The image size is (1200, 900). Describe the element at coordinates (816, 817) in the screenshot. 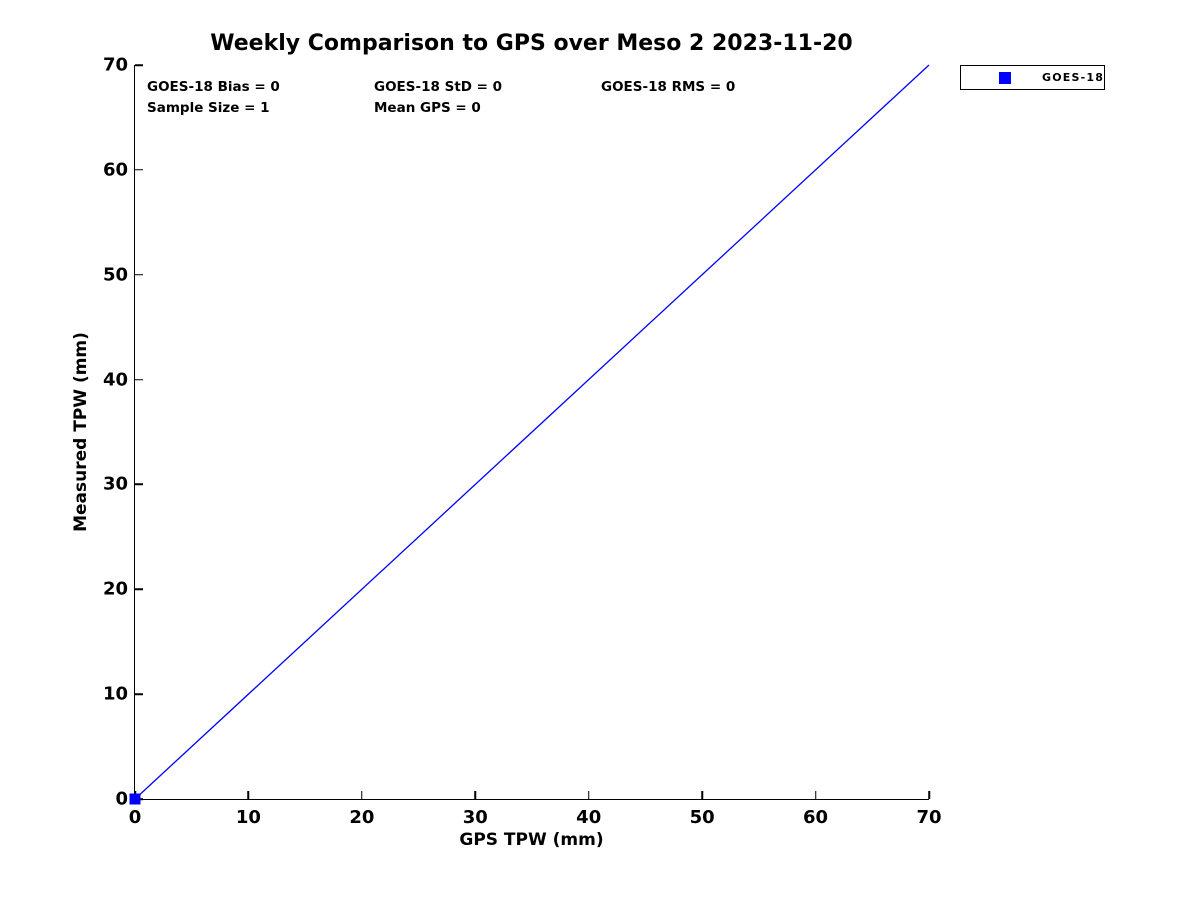

I see `x-tick-label: 60` at that location.